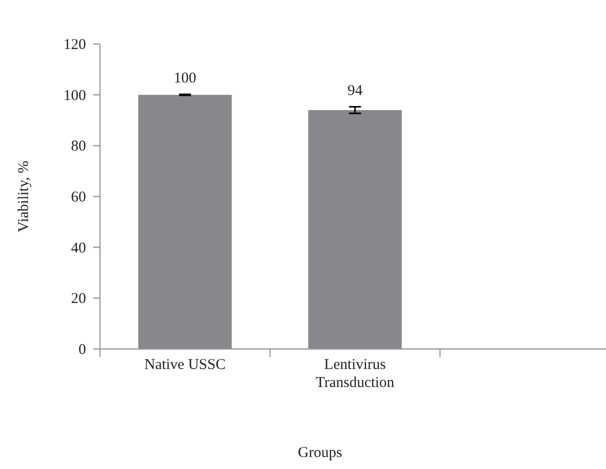  Describe the element at coordinates (320, 453) in the screenshot. I see `x-axis-title: Groups` at that location.